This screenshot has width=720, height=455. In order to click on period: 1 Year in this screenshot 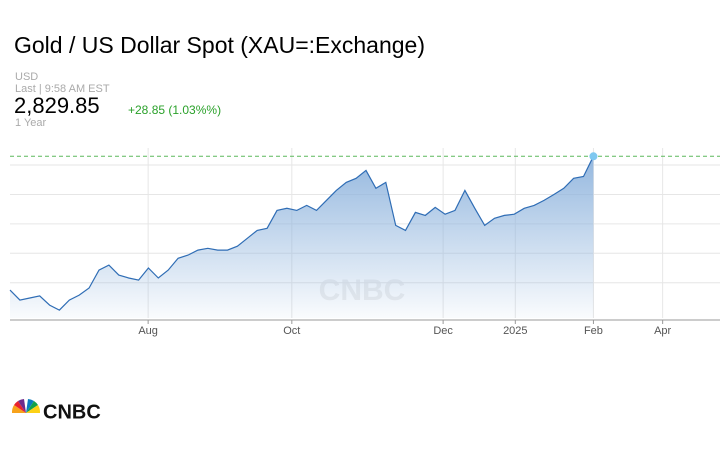, I will do `click(31, 123)`.